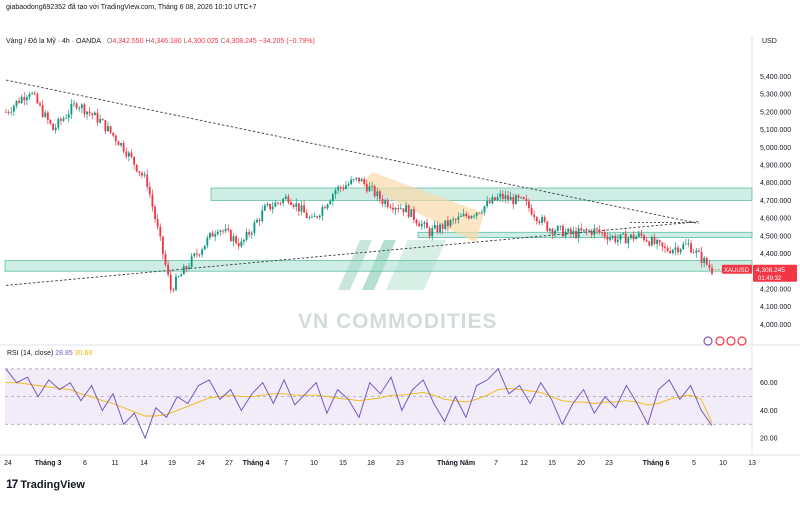 The width and height of the screenshot is (800, 522). What do you see at coordinates (148, 41) in the screenshot?
I see `high-label: H` at bounding box center [148, 41].